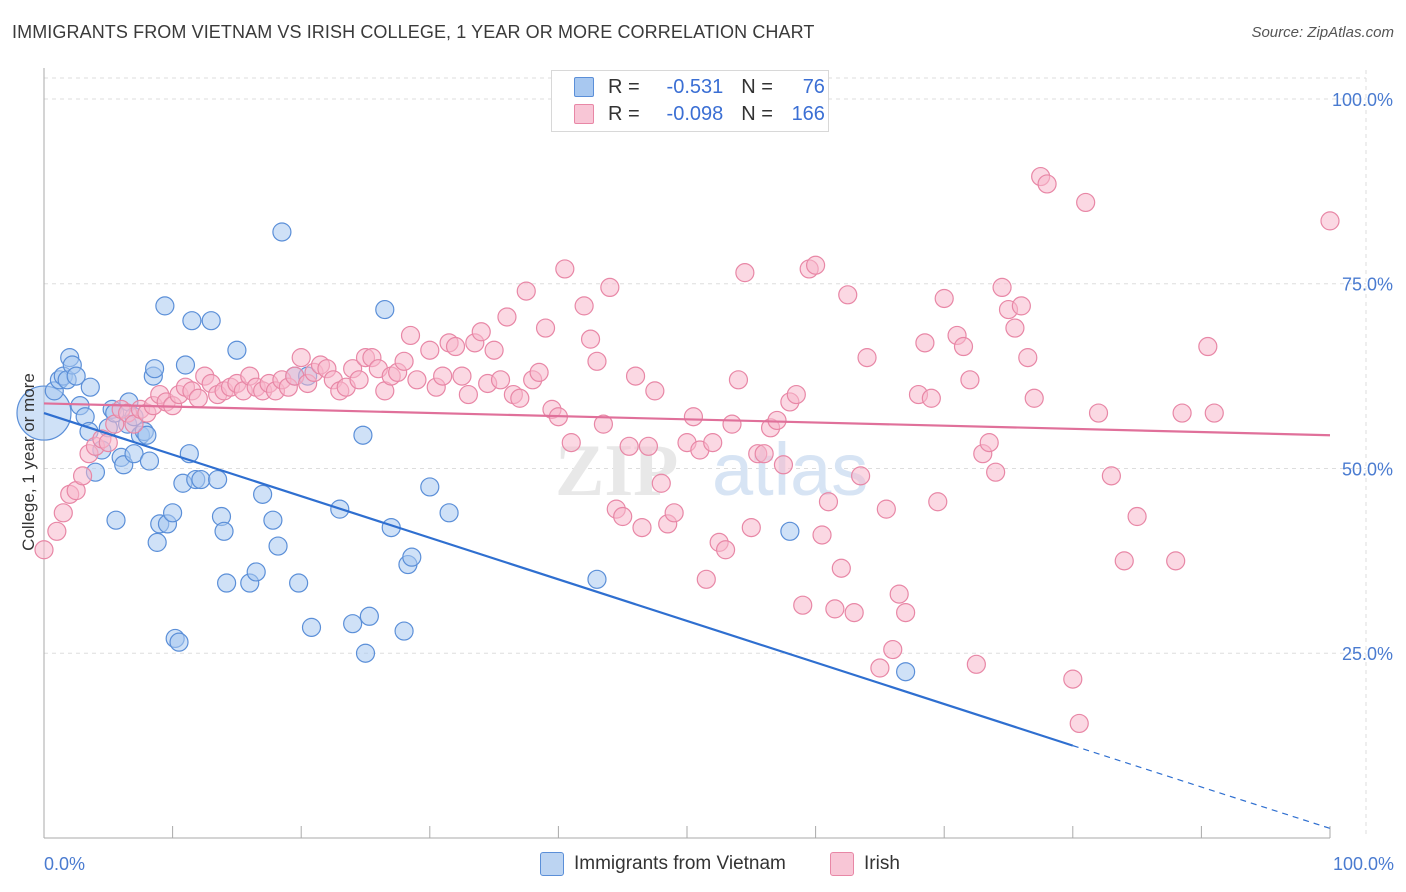 This screenshot has height=892, width=1406. Describe the element at coordinates (584, 87) in the screenshot. I see `legend-swatch-vietnam` at that location.